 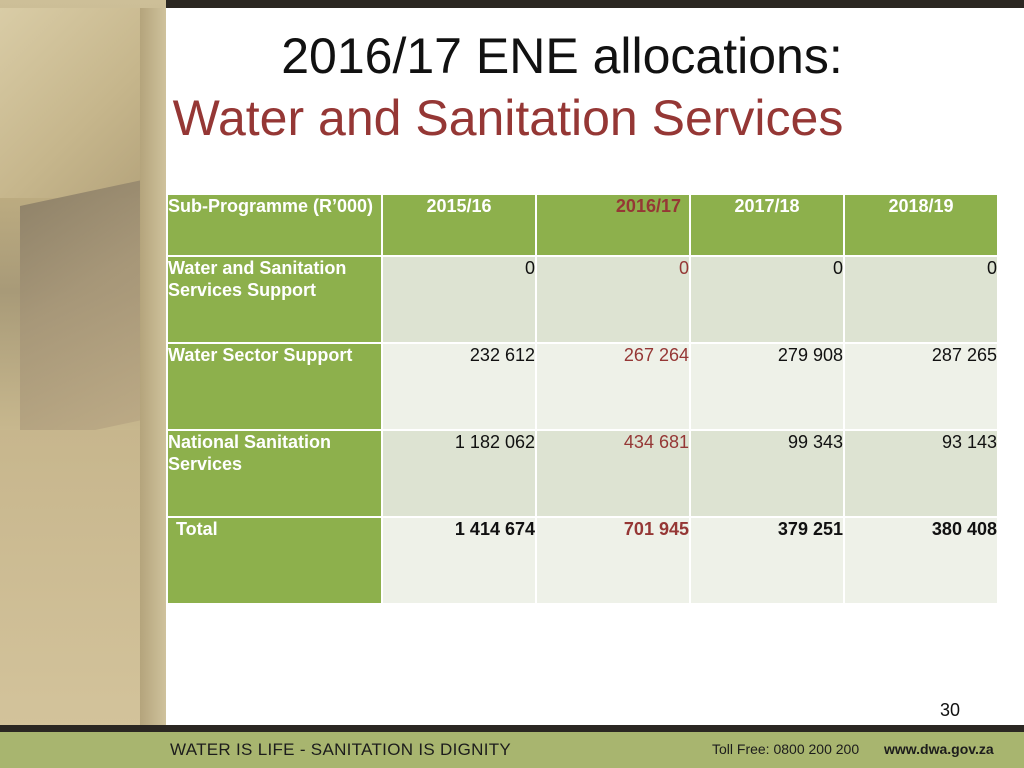 What do you see at coordinates (613, 299) in the screenshot?
I see `cell-value-highlight: 0` at bounding box center [613, 299].